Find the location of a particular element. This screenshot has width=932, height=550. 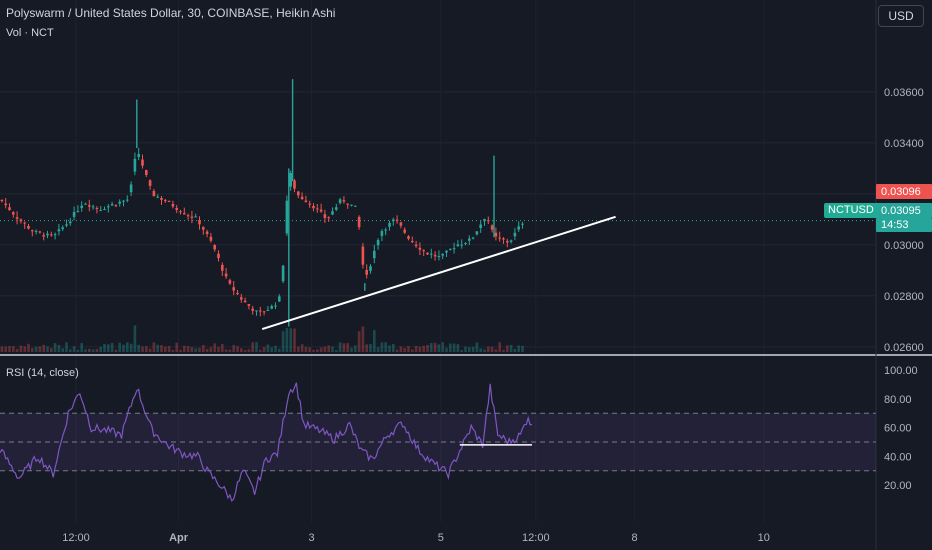

currency-button: USD is located at coordinates (901, 16).